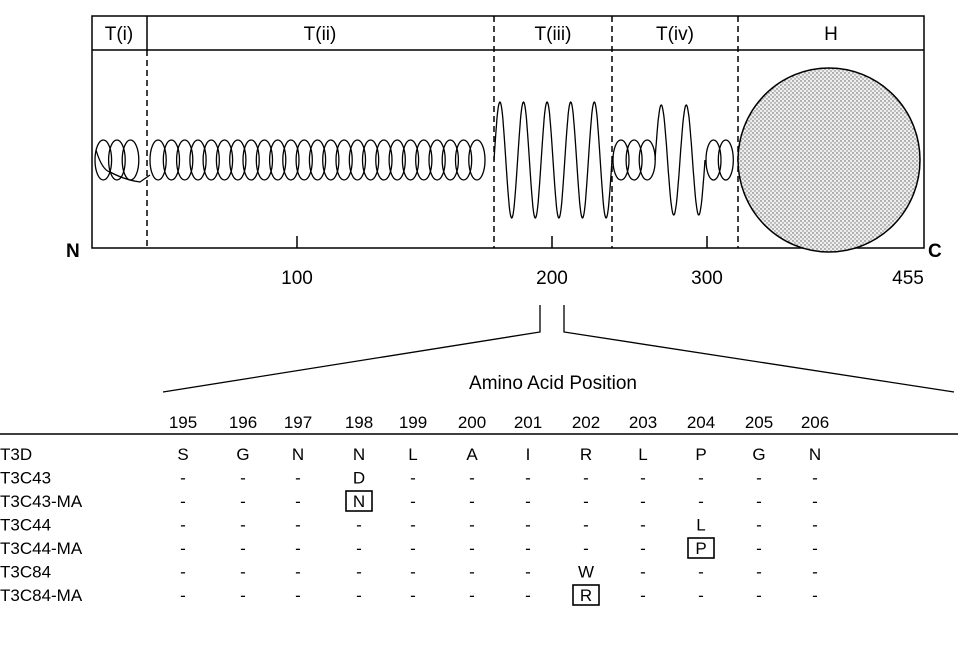  I want to click on mixed-region-t-iv, so click(673, 160).